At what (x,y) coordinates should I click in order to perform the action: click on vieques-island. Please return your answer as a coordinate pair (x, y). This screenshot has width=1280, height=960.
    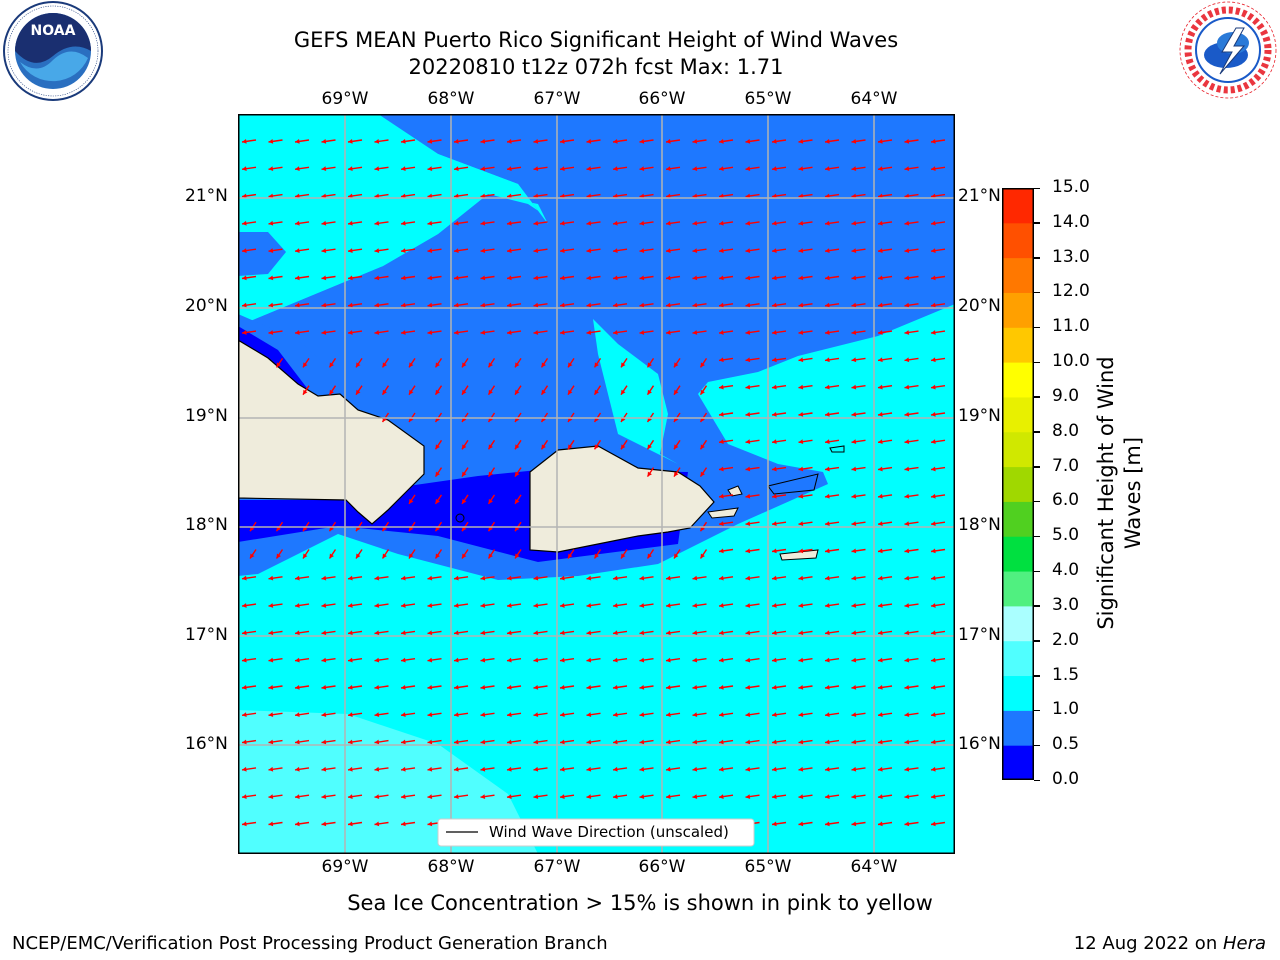
    Looking at the image, I should click on (723, 513).